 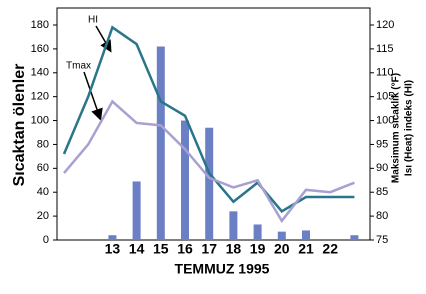 I want to click on x-tick-label: 14, so click(x=137, y=249).